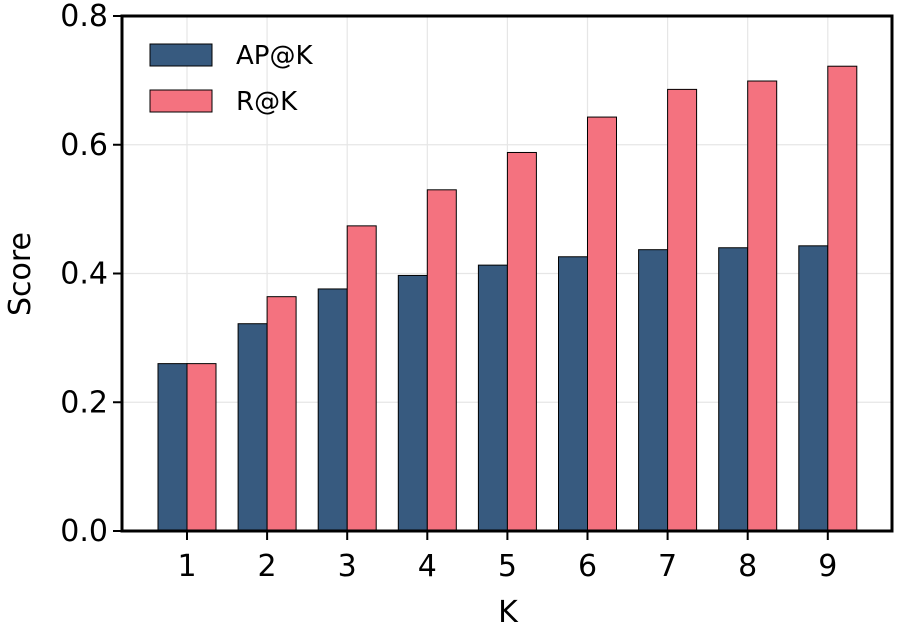 The height and width of the screenshot is (634, 897). Describe the element at coordinates (181, 101) in the screenshot. I see `legend-swatch-r-at-k` at that location.